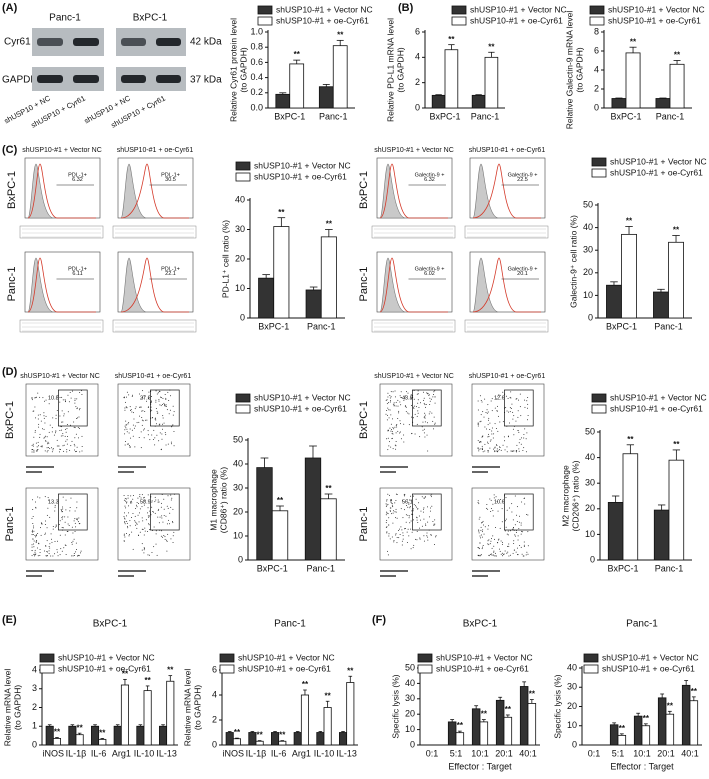  I want to click on x-tick-label: IL-1β, so click(76, 753).